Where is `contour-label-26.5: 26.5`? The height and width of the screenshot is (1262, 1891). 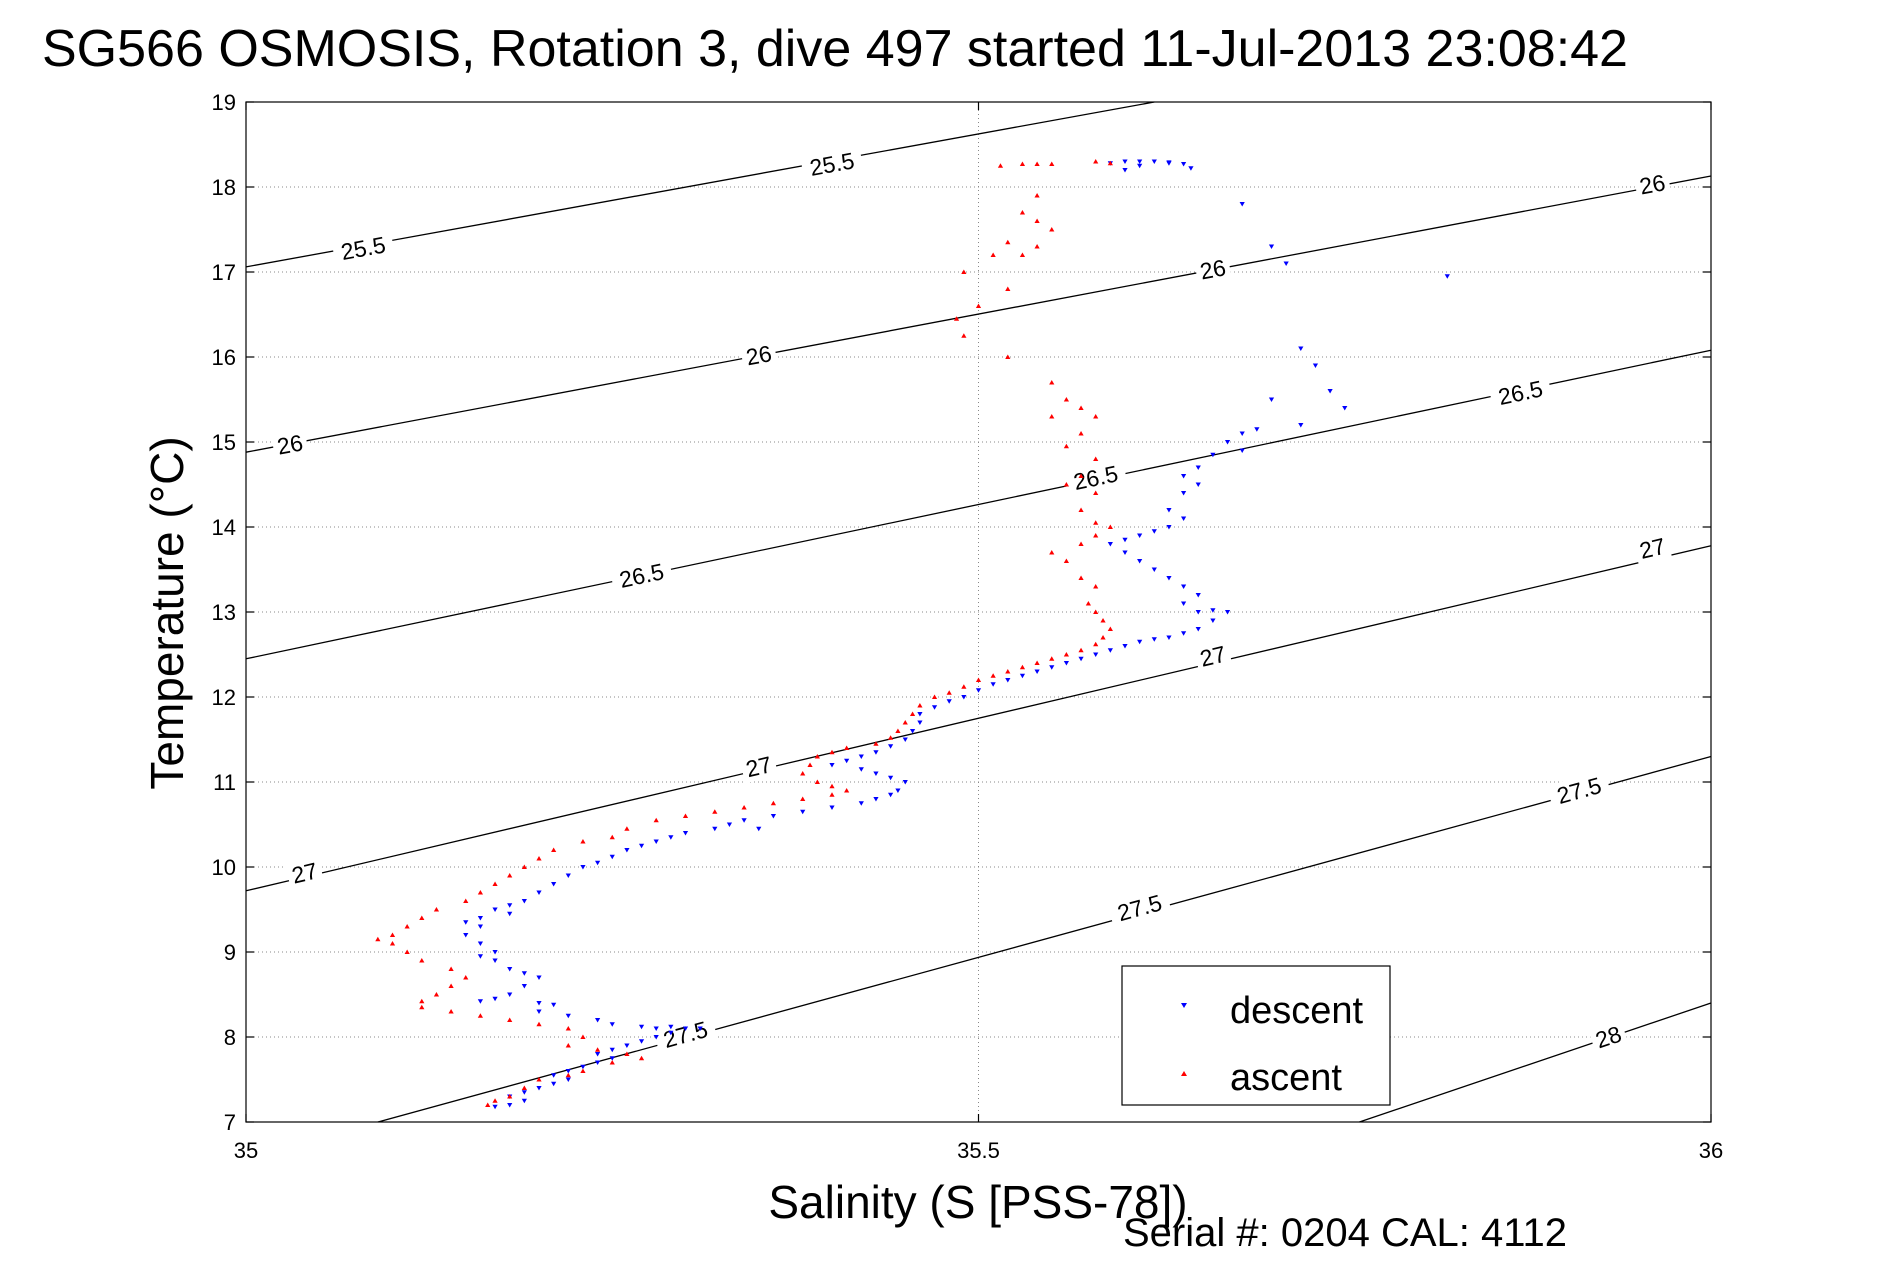 contour-label-26.5: 26.5 is located at coordinates (1520, 392).